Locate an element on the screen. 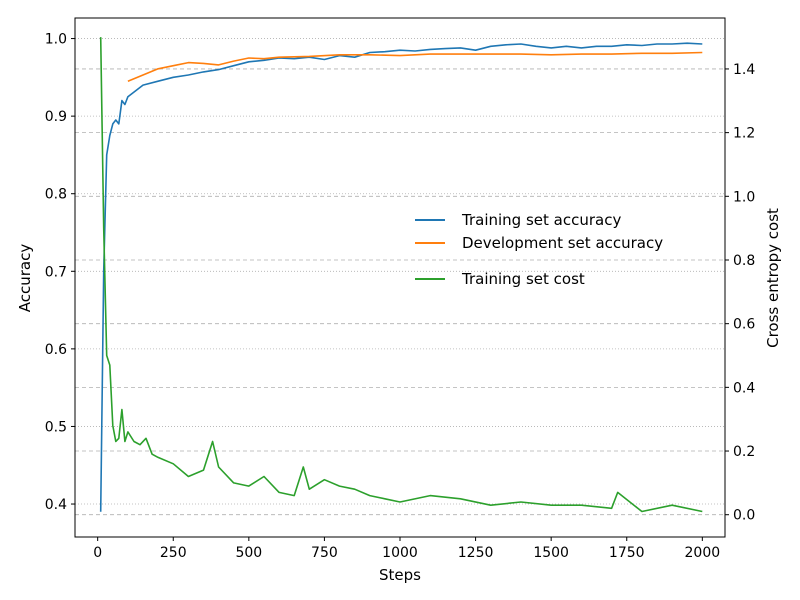 This screenshot has width=800, height=600. right-tick-label: 1.4 is located at coordinates (744, 70).